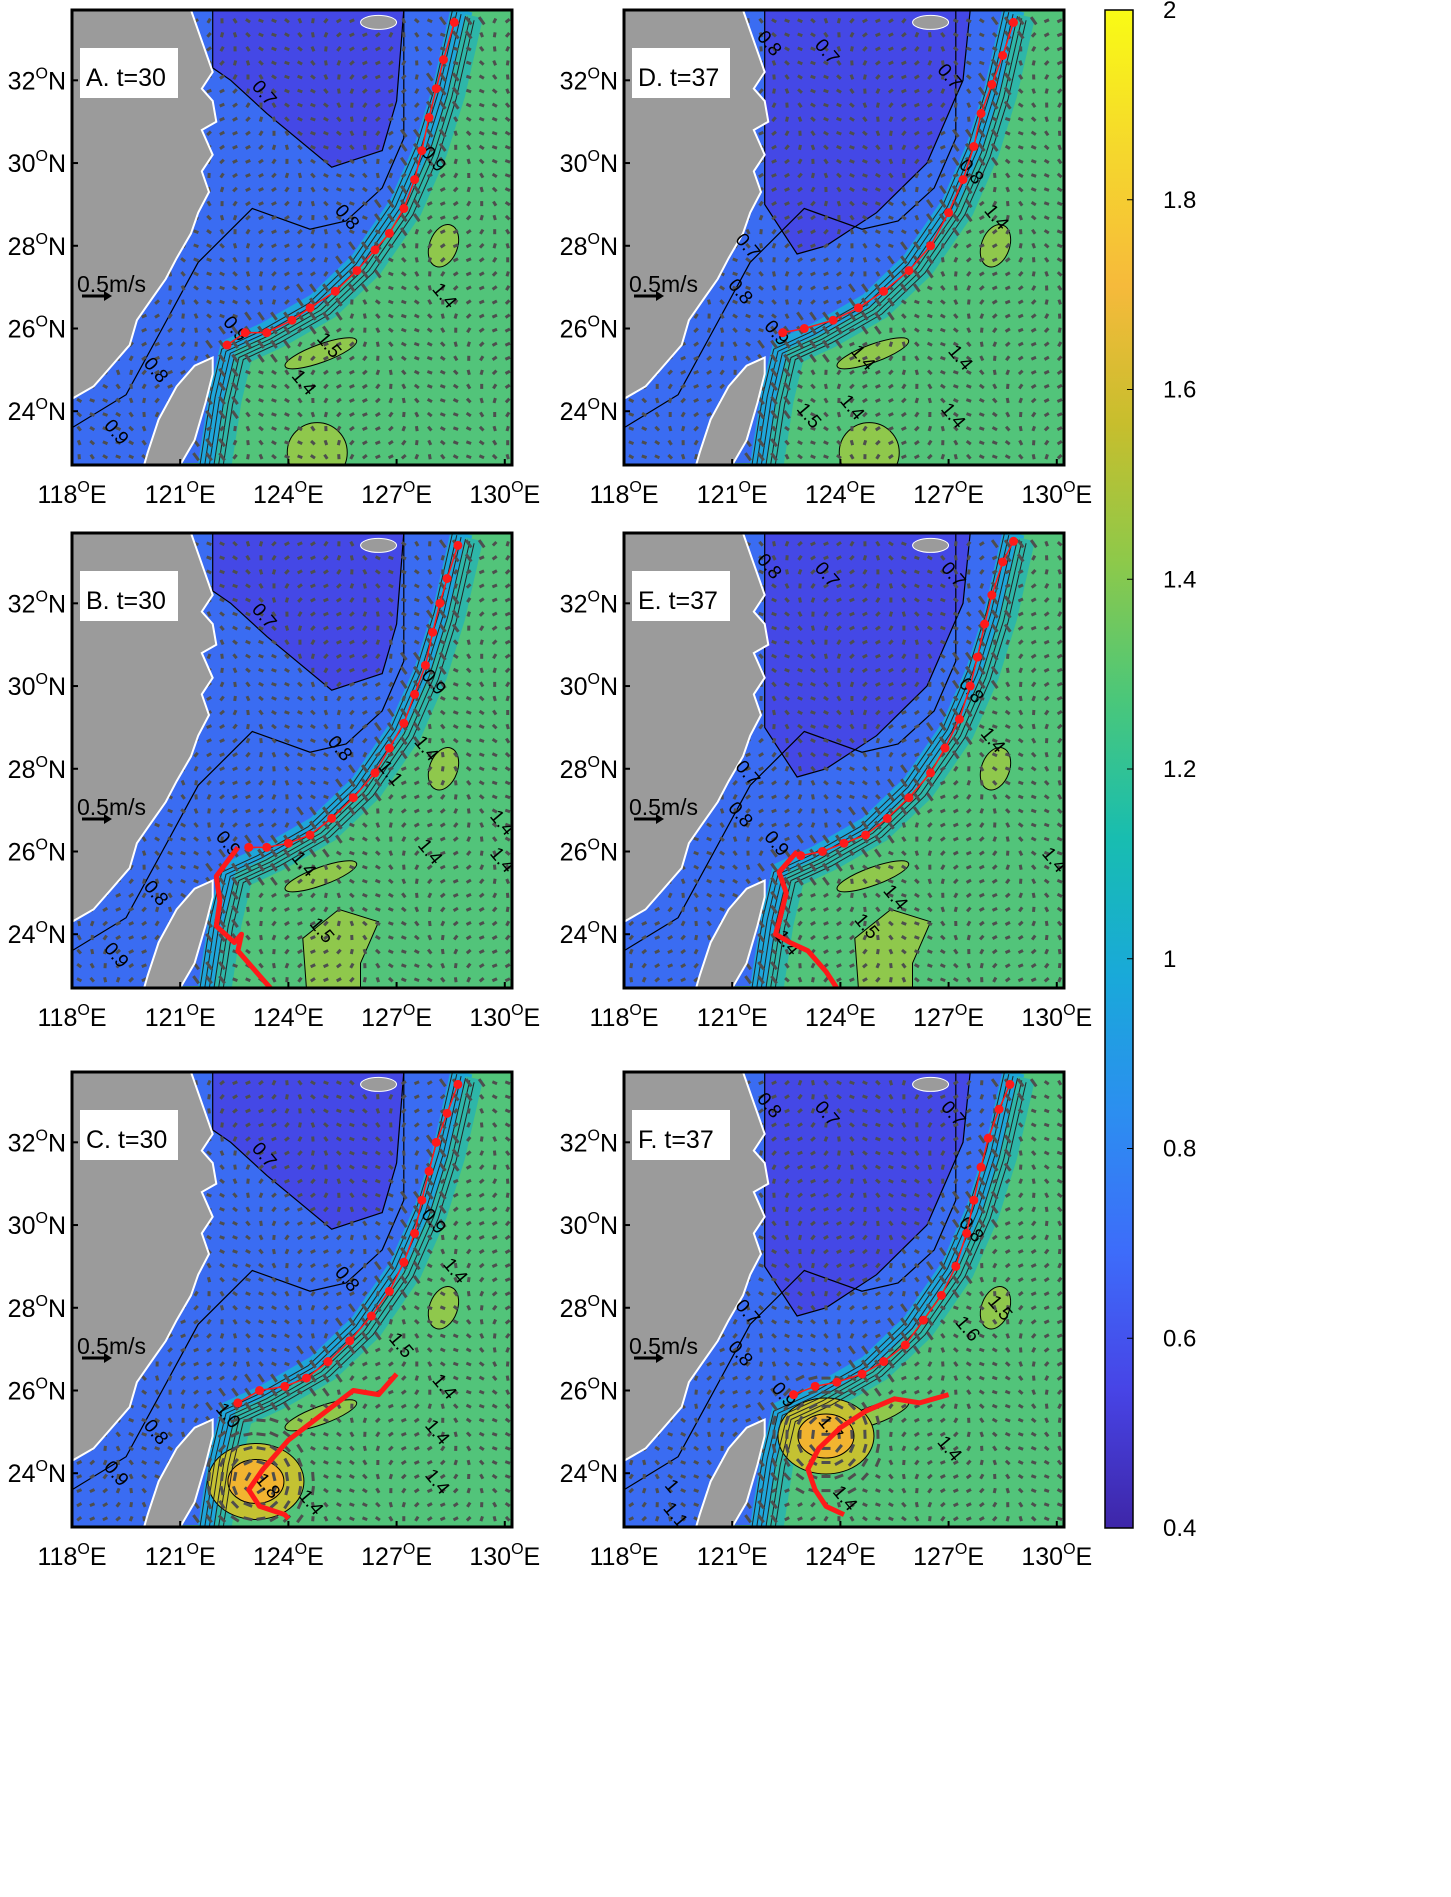 Image resolution: width=1451 pixels, height=1897 pixels. What do you see at coordinates (274, 495) in the screenshot?
I see `lon-value: 124` at bounding box center [274, 495].